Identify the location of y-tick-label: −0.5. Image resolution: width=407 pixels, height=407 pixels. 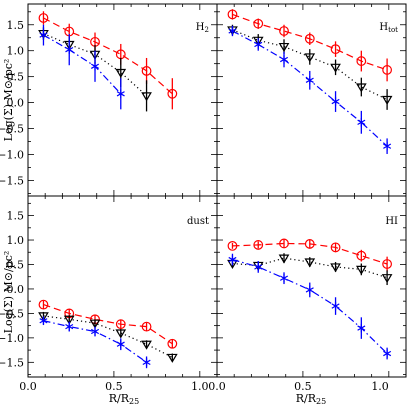
(12, 313).